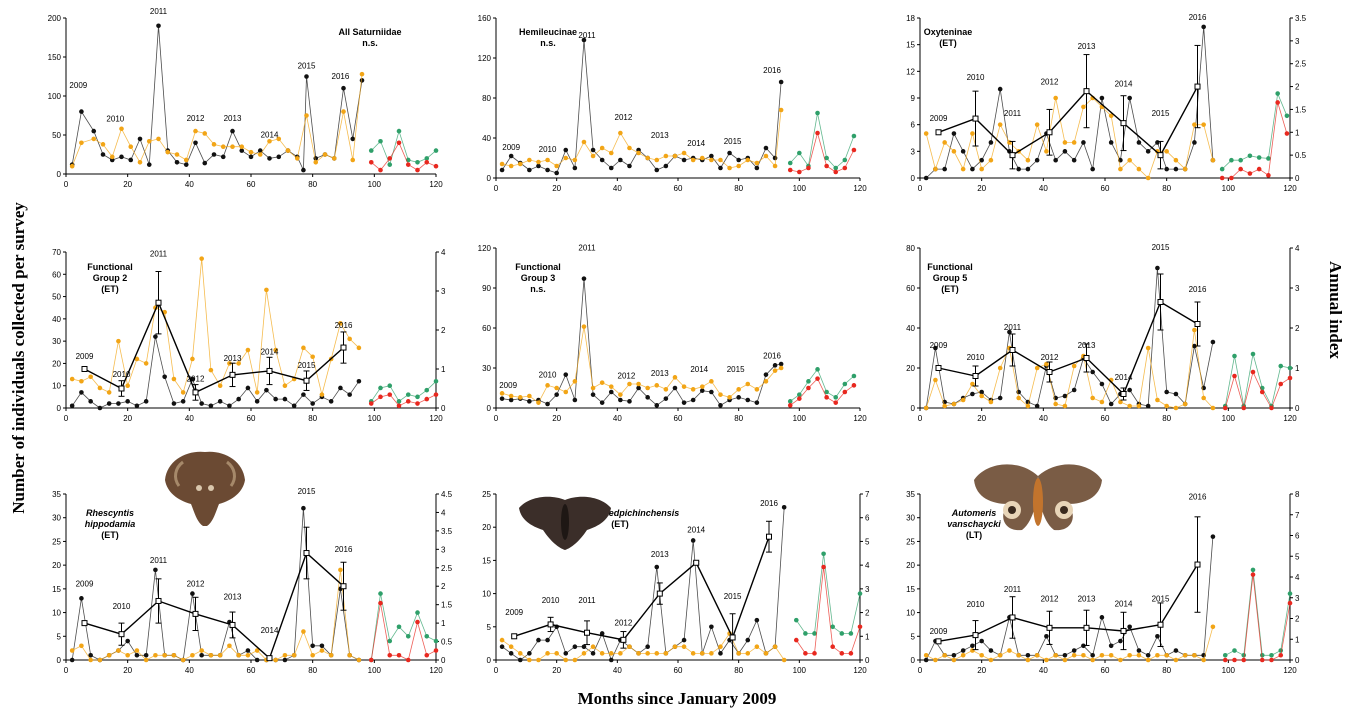  Describe the element at coordinates (486, 494) in the screenshot. I see `y-tick-label: 25` at that location.